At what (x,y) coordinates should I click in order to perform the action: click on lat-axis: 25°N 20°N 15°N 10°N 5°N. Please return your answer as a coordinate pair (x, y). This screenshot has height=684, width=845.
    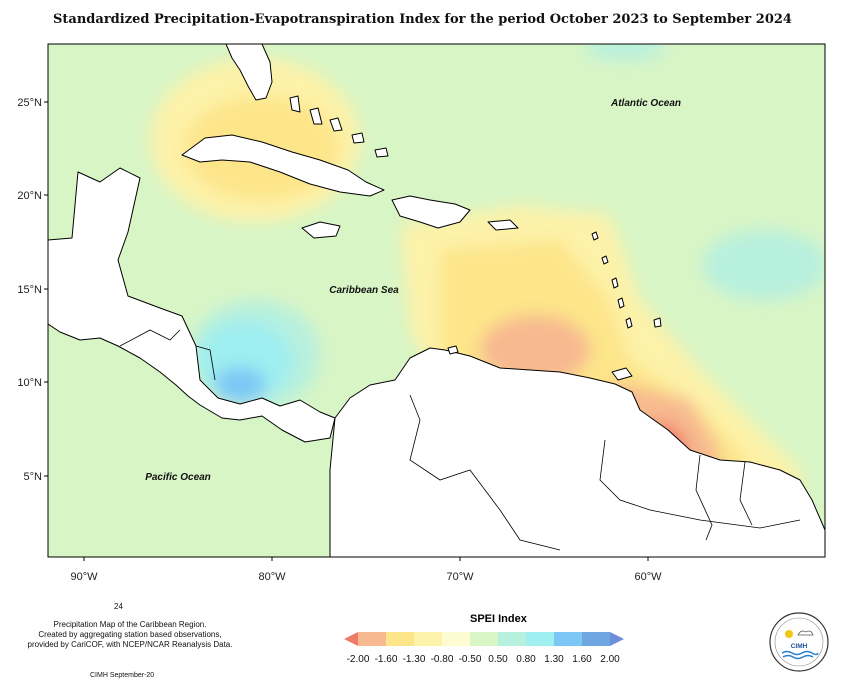
    Looking at the image, I should click on (32, 290).